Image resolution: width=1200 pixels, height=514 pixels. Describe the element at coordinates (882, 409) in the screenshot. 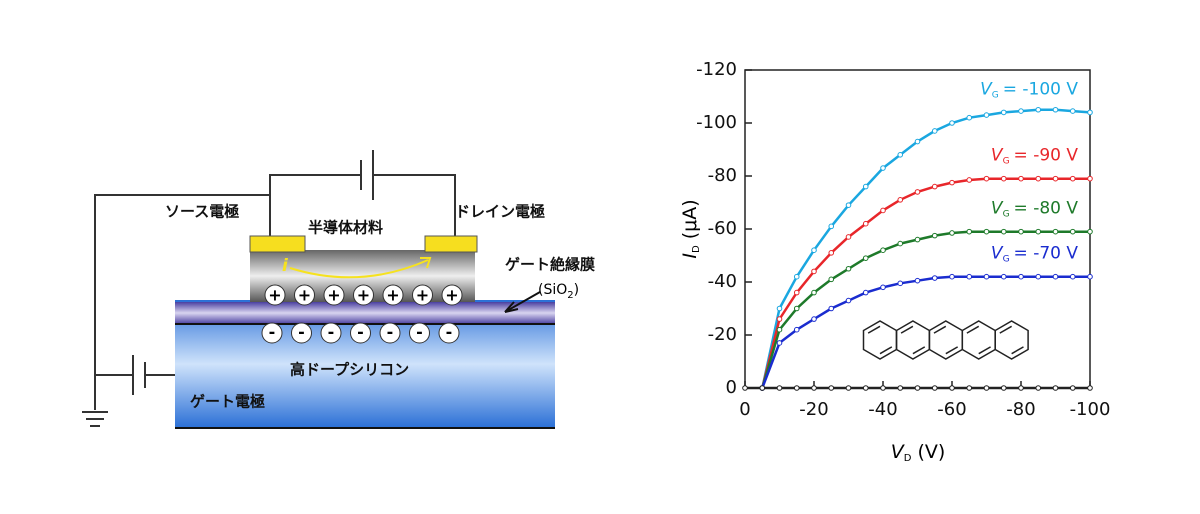

I see `x-tick-label: -40` at that location.